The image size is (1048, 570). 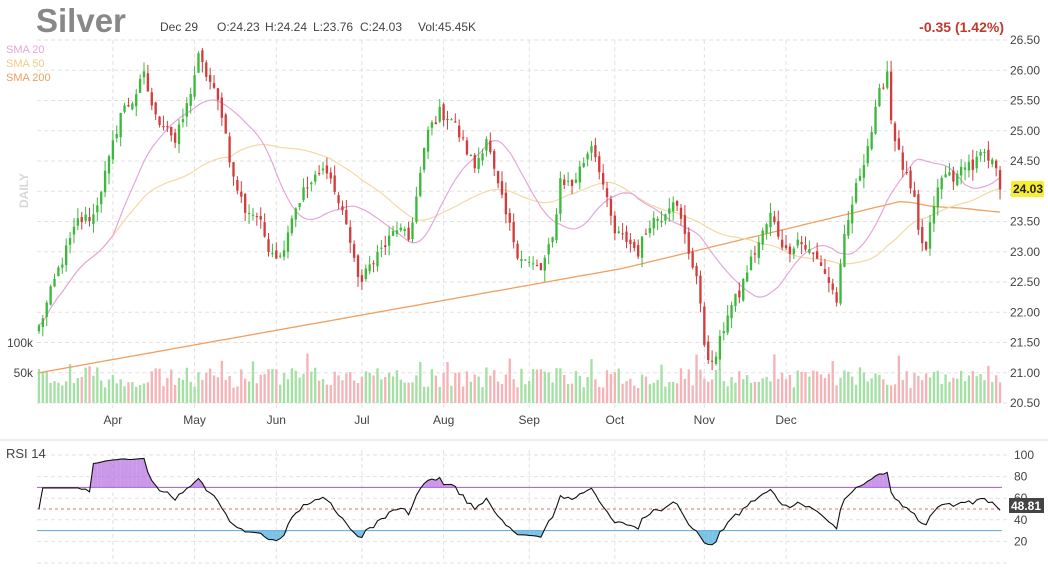 I want to click on price-tick-label: 21.50, so click(x=1025, y=343).